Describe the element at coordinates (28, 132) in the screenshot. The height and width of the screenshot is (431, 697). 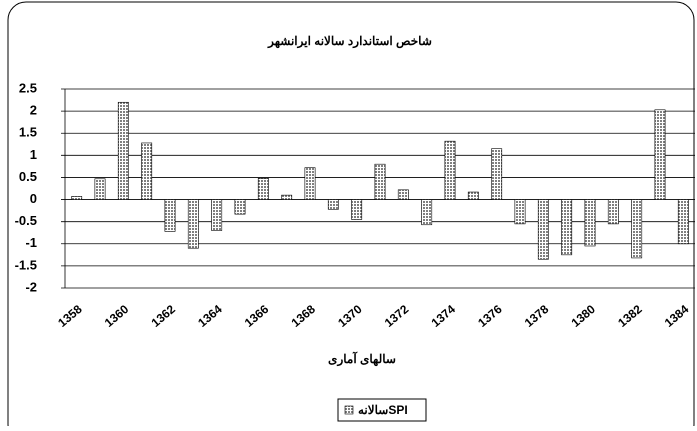
I see `y-tick-label: 1.5` at that location.